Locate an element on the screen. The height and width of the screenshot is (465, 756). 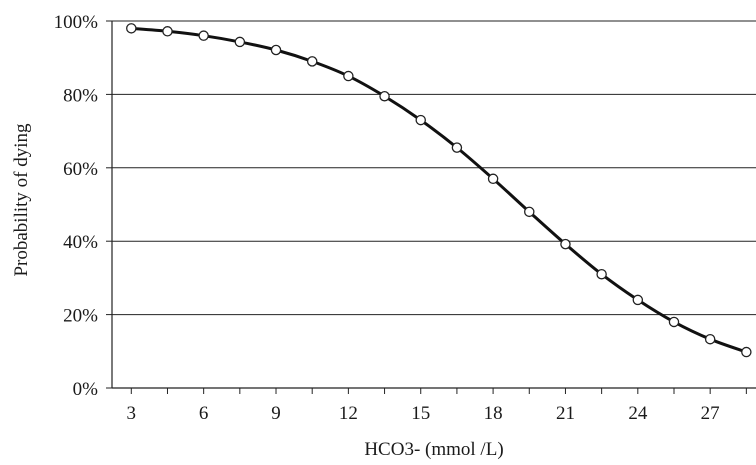
x-tick-label: 24 is located at coordinates (638, 413).